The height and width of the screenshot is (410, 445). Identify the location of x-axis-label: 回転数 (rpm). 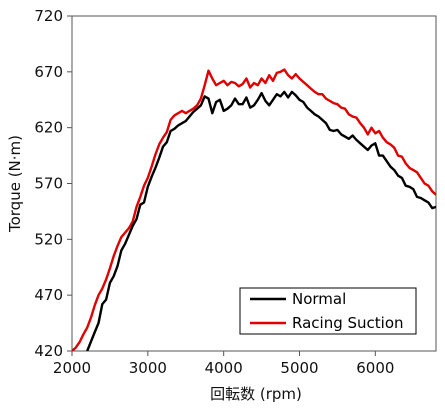
(256, 394).